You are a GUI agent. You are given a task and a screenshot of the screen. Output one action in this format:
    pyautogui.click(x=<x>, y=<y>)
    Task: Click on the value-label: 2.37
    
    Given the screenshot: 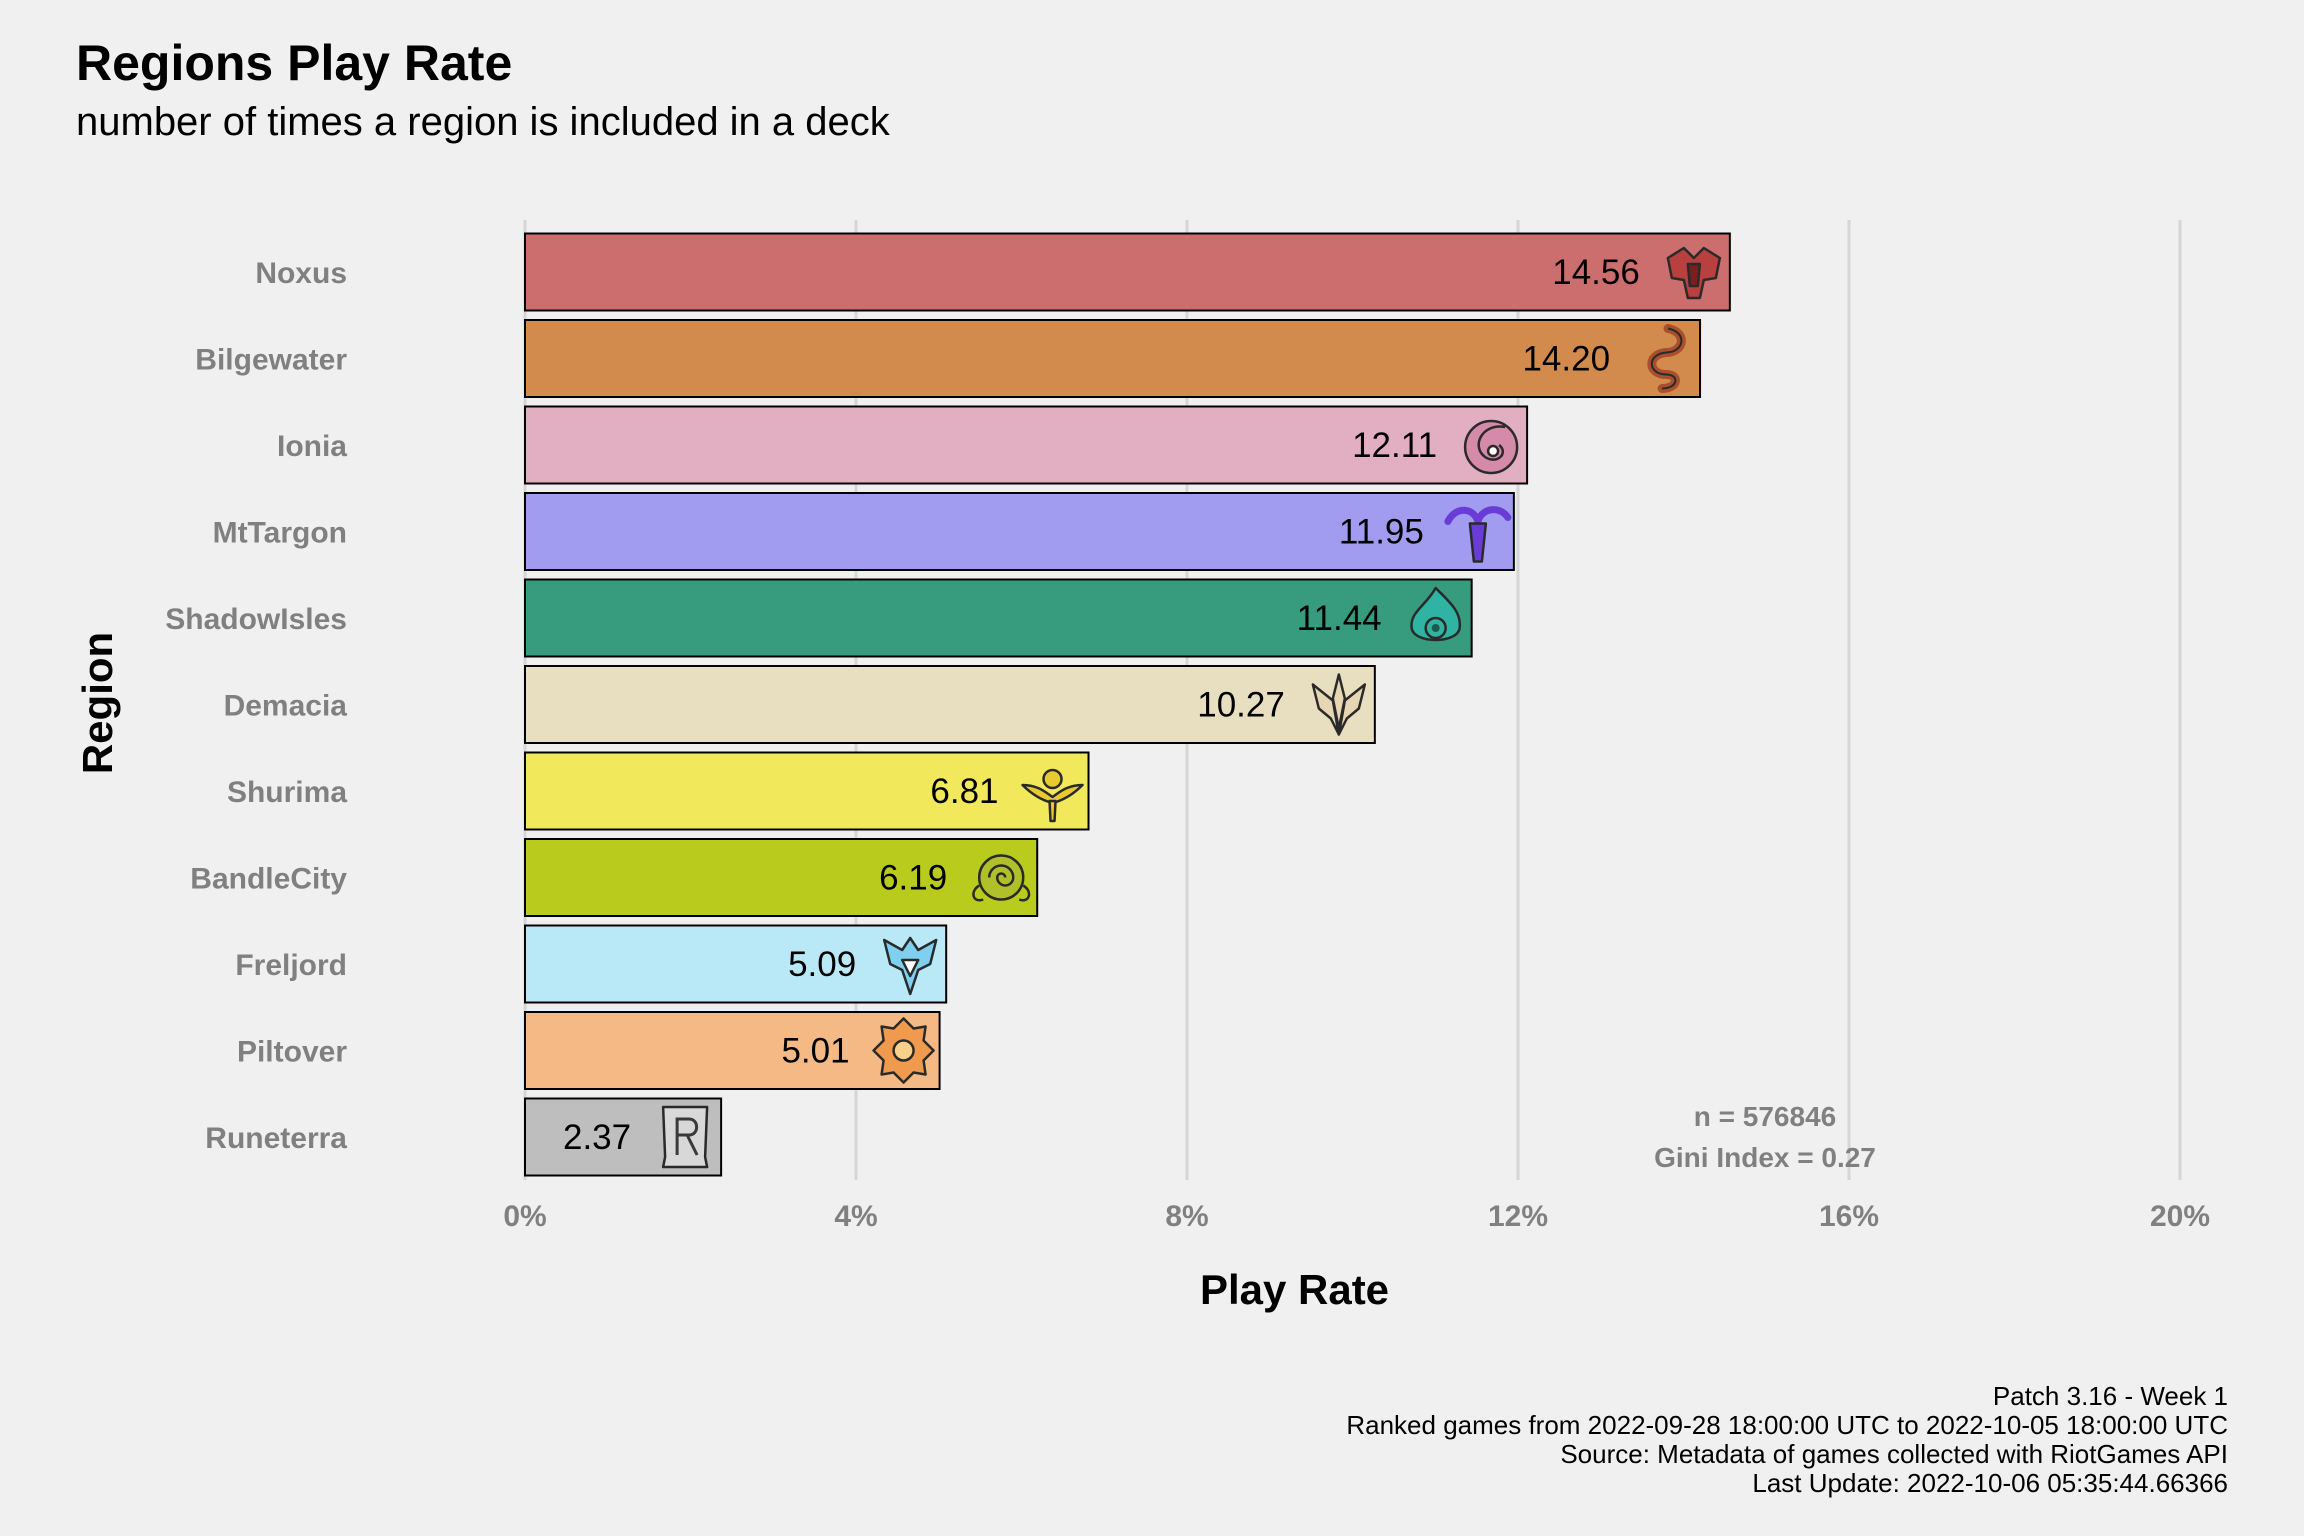 What is the action you would take?
    pyautogui.click(x=597, y=1137)
    